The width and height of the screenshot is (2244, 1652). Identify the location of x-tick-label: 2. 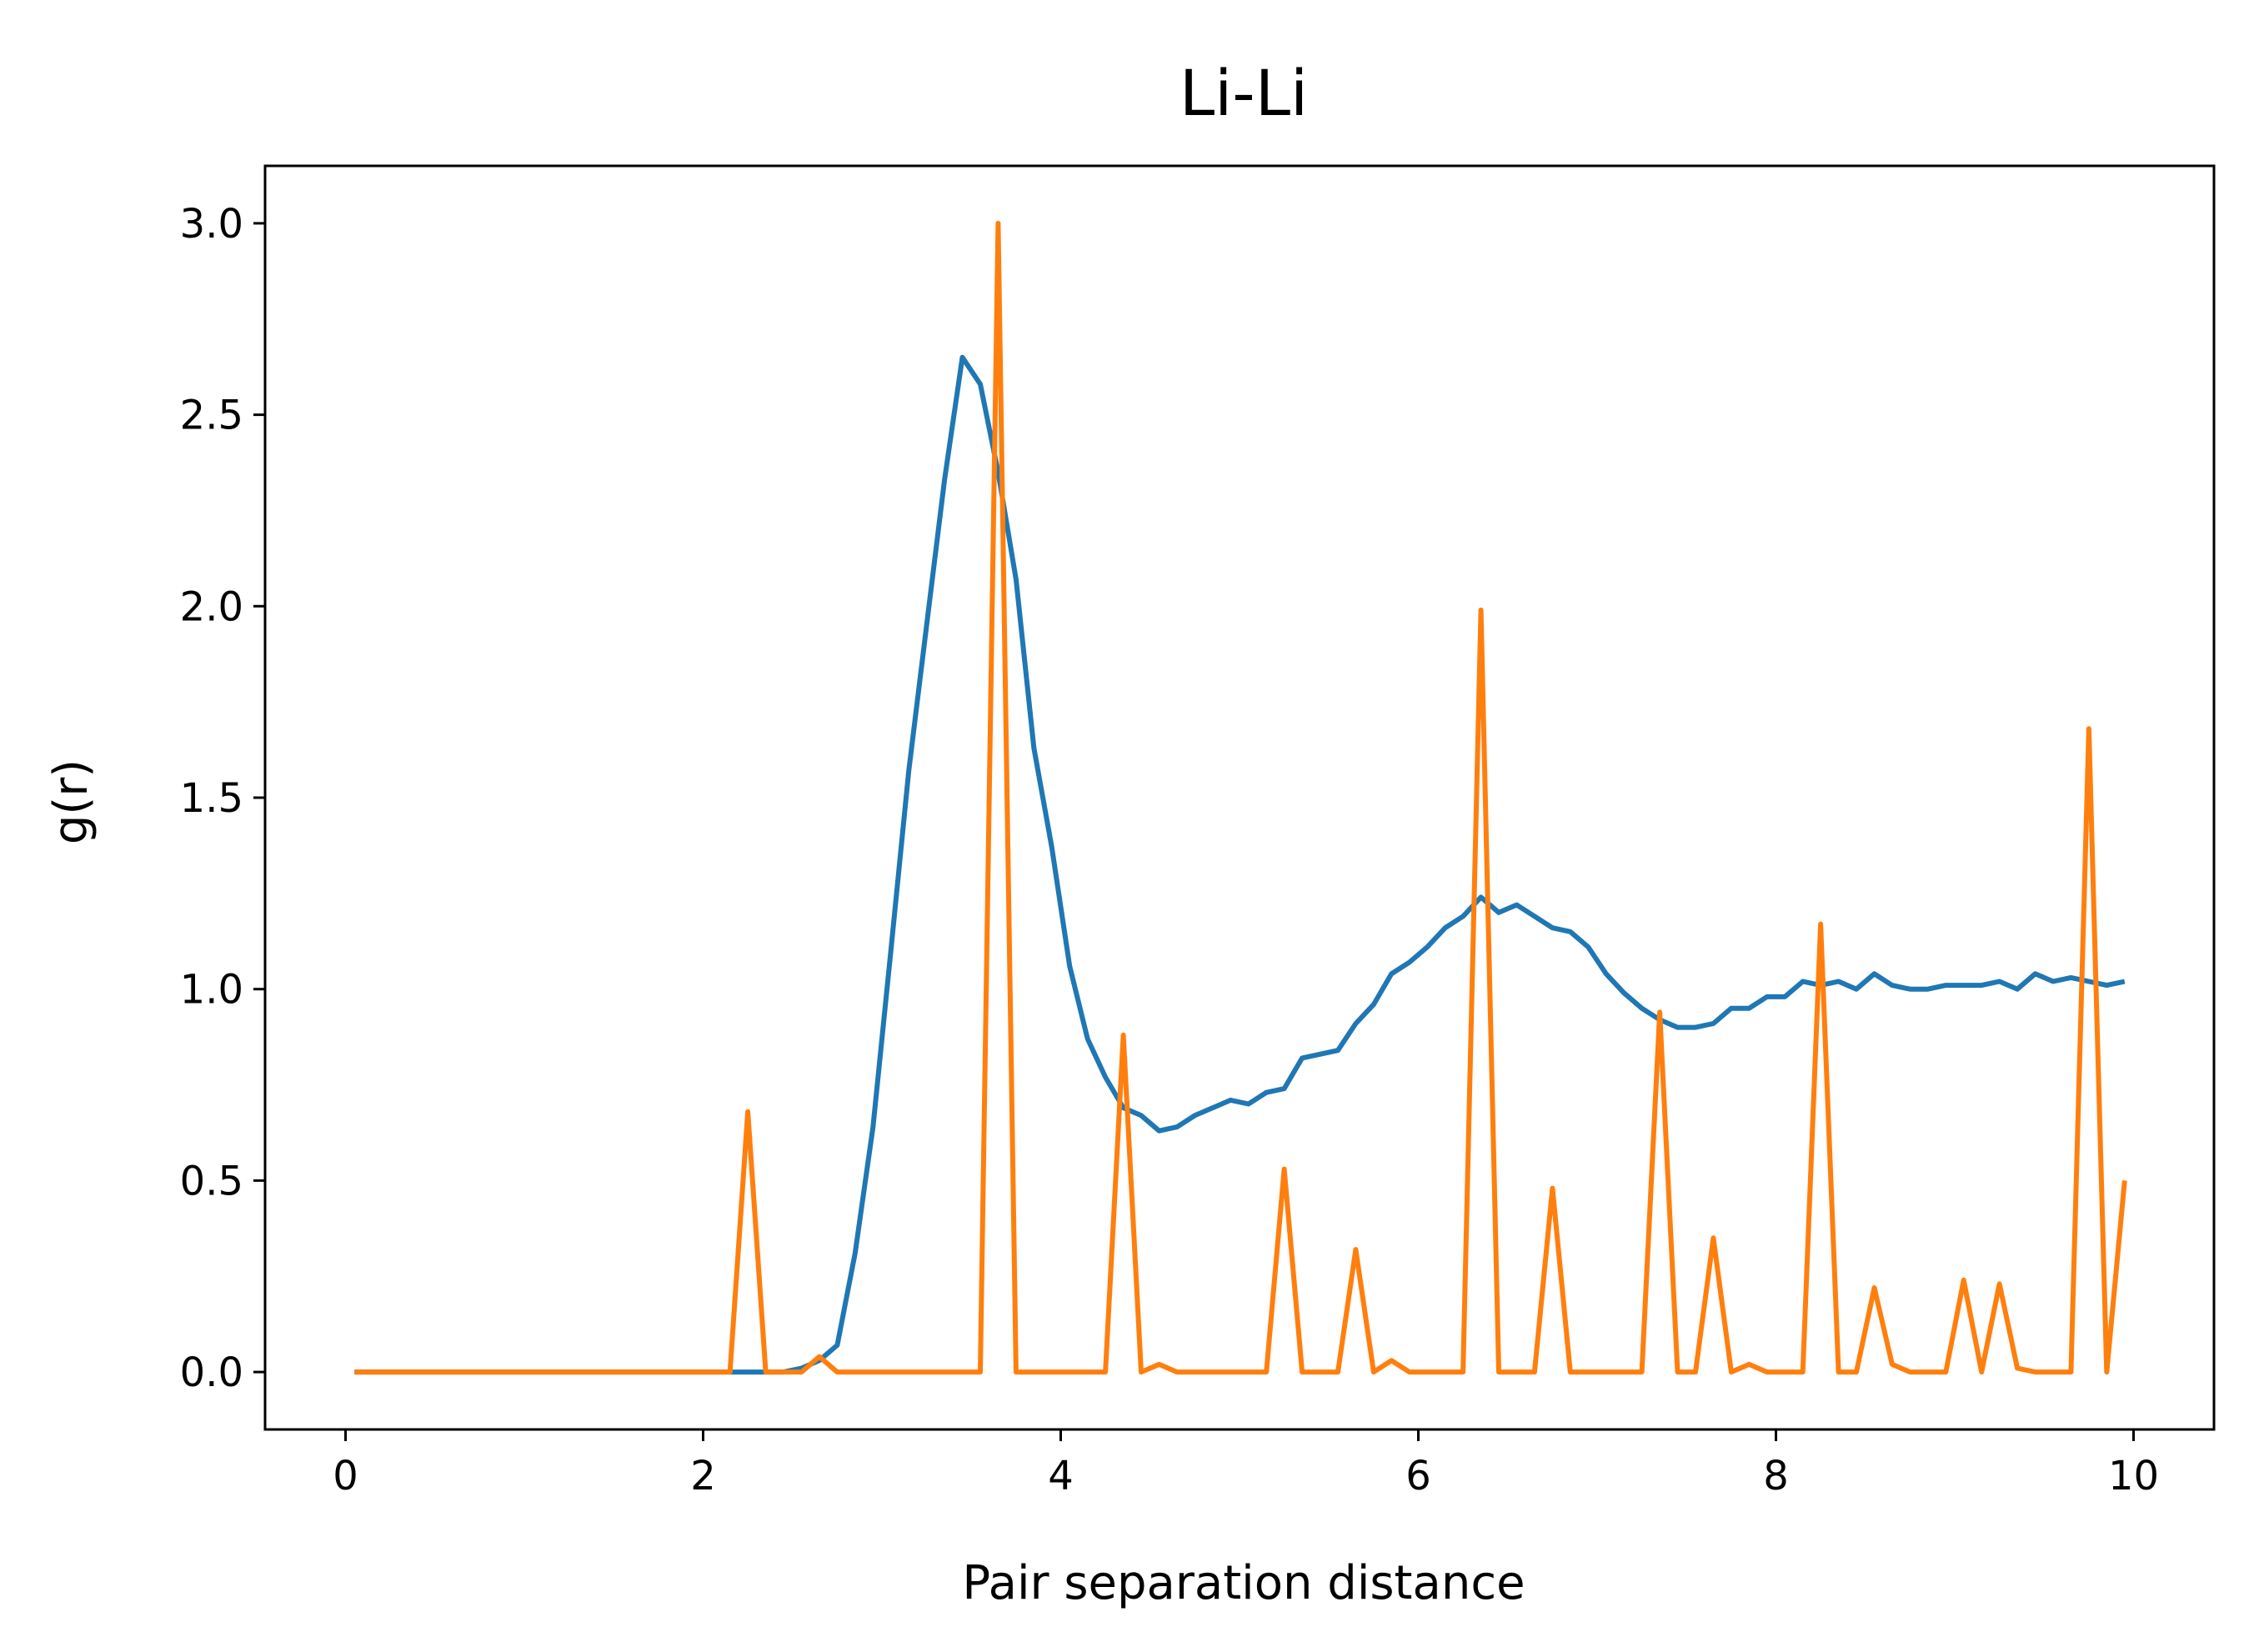
(703, 1476).